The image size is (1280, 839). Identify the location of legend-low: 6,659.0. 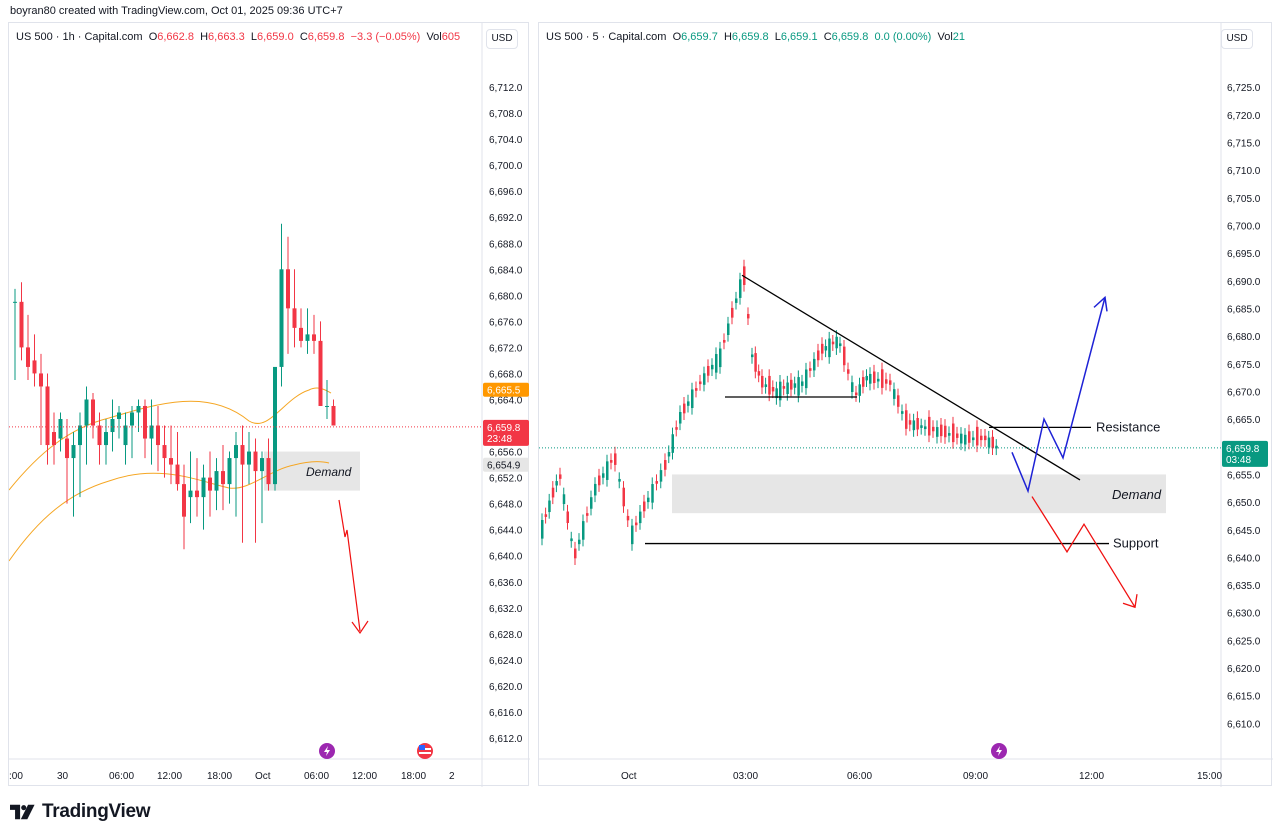
(275, 37).